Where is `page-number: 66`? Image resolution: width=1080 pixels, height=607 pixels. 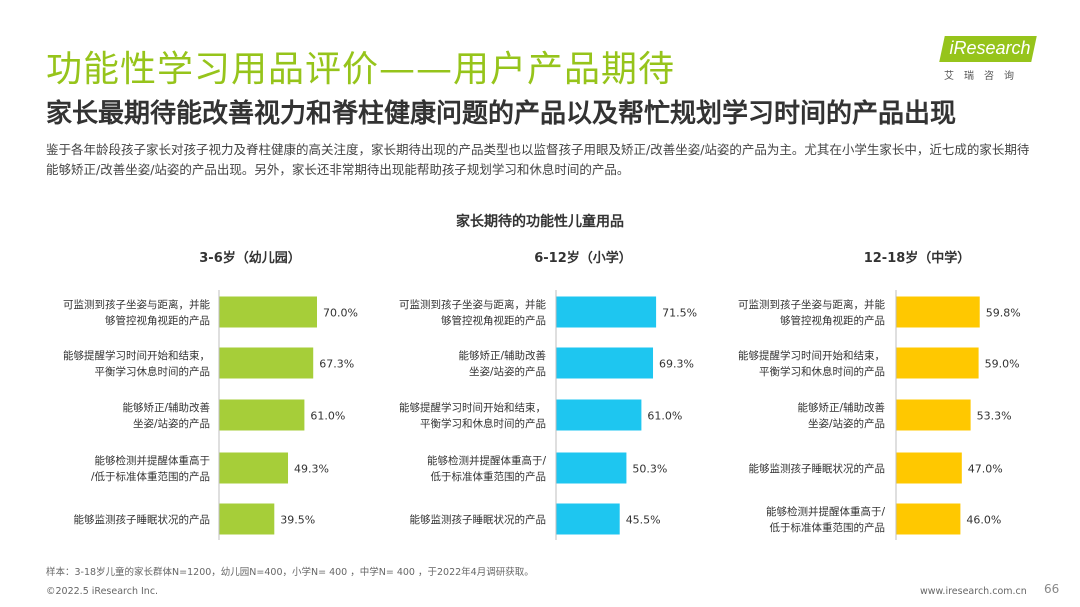
page-number: 66 is located at coordinates (1052, 589).